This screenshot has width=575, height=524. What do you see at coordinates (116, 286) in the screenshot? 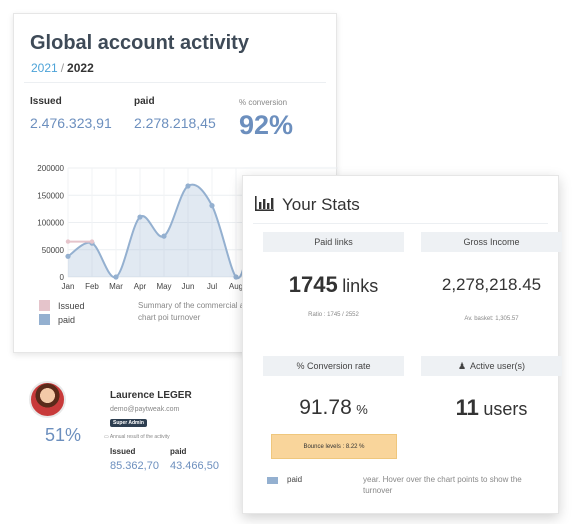
I see `x-tick-label: Mar` at bounding box center [116, 286].